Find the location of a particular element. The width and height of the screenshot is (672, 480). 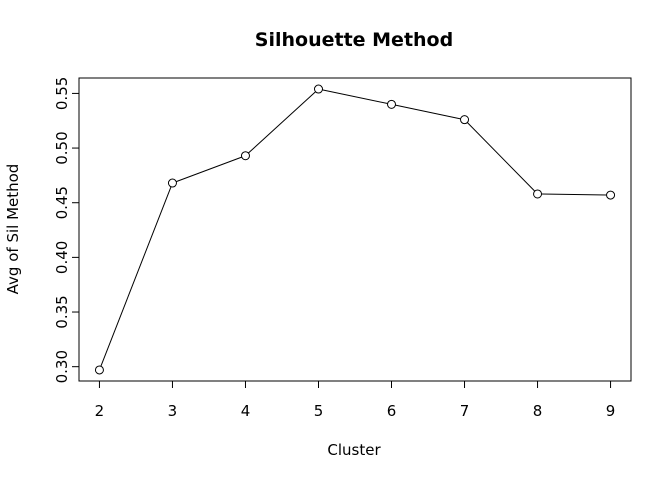

x-tick-label: 7 is located at coordinates (465, 411).